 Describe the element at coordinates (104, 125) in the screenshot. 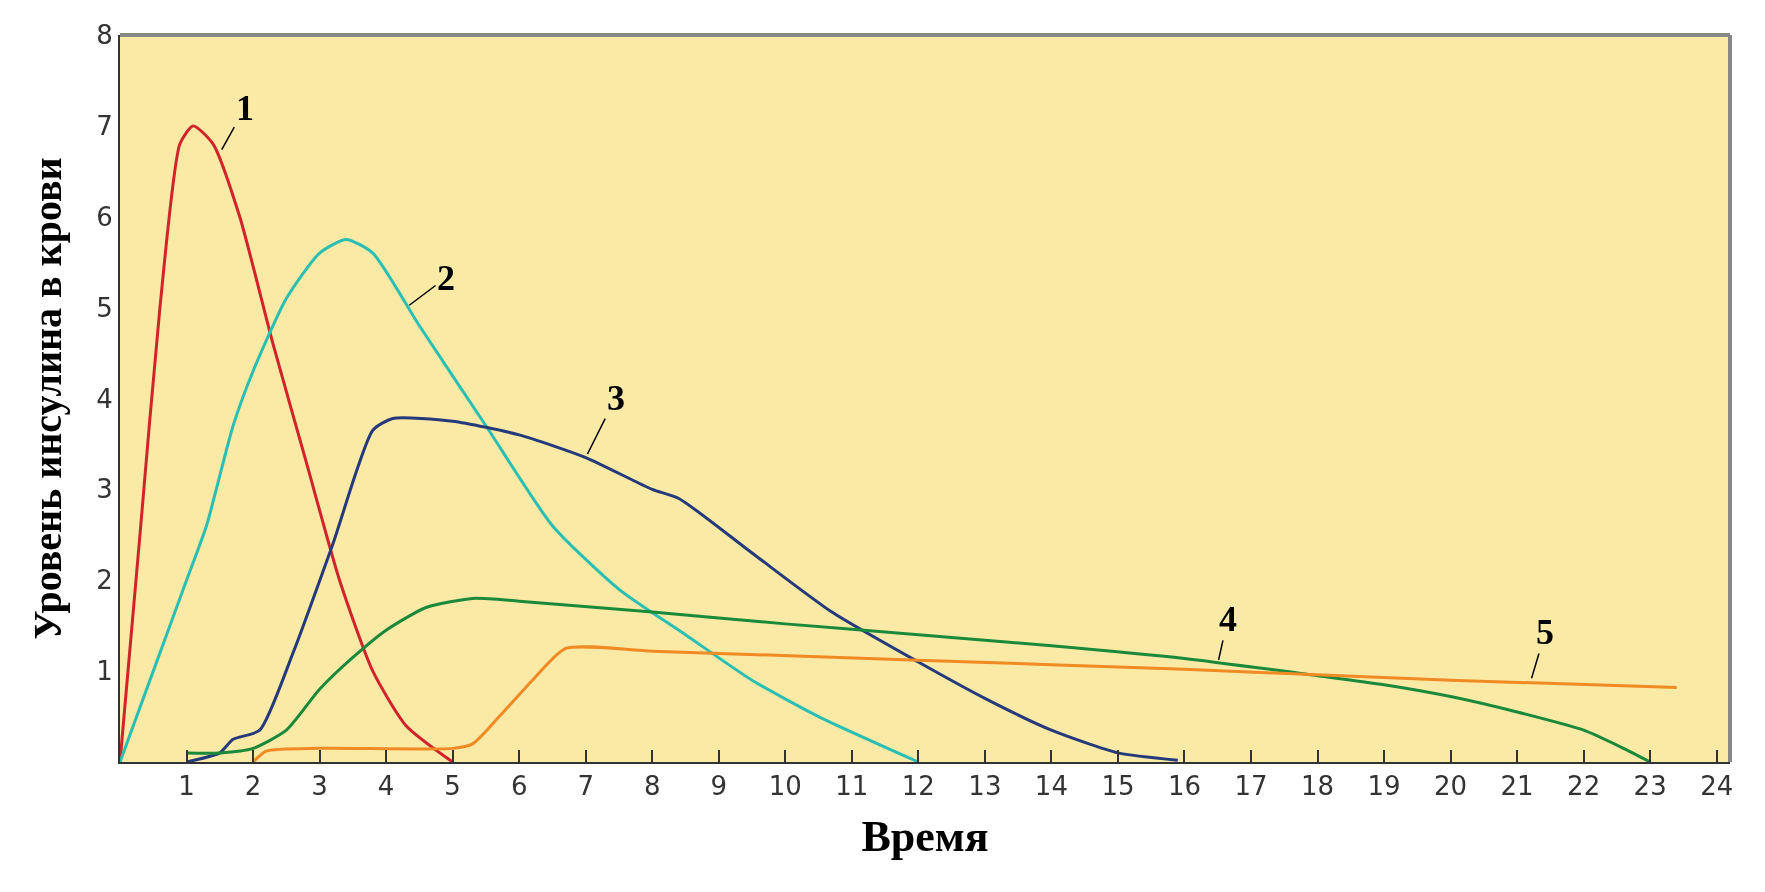

I see `y-tick-label: 7` at that location.